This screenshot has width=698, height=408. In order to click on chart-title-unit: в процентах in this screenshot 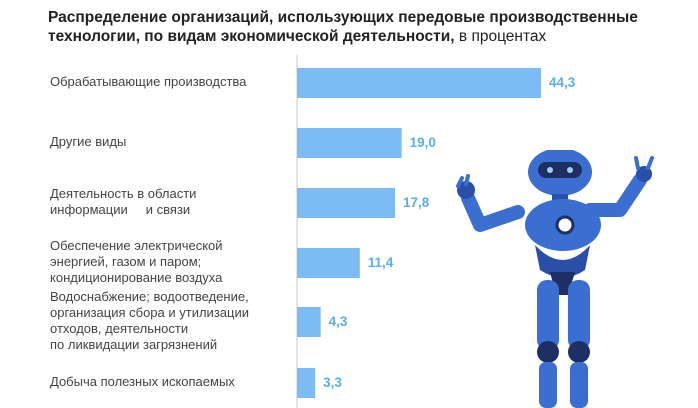, I will do `click(500, 36)`.